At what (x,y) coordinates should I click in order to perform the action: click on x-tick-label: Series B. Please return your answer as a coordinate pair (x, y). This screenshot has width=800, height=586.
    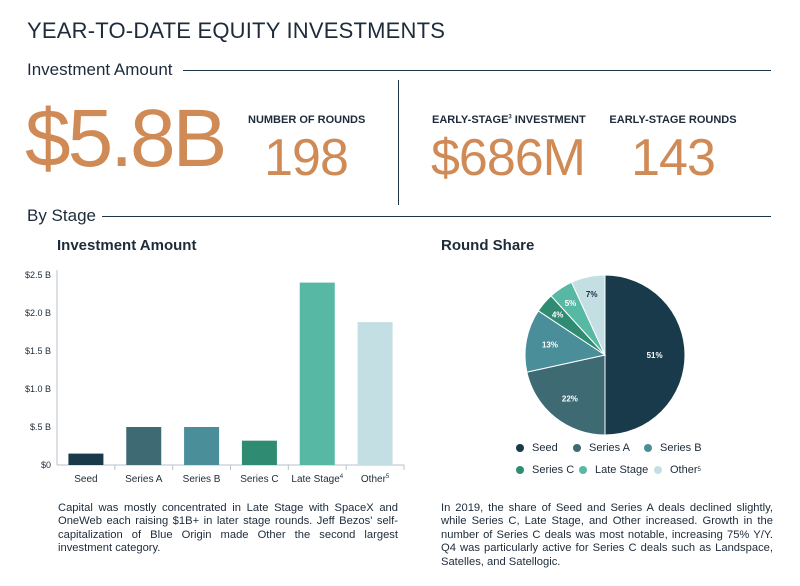
    Looking at the image, I should click on (202, 479).